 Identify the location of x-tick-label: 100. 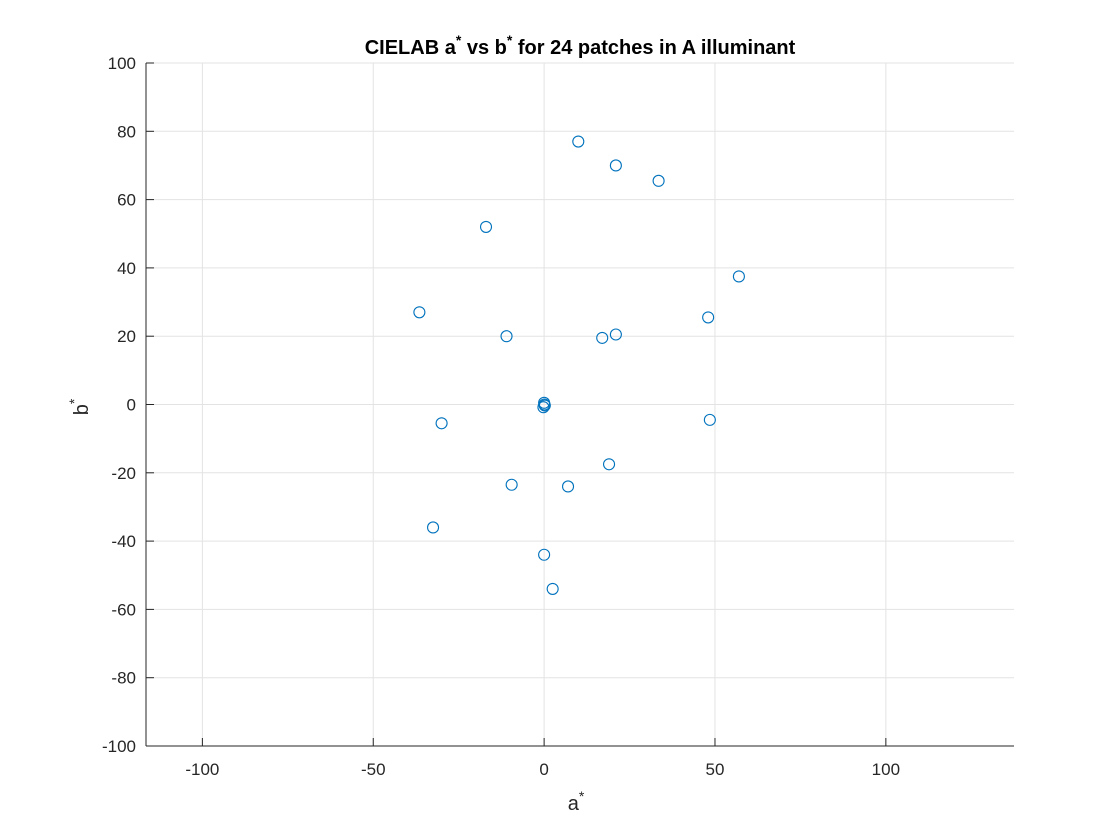
(886, 769).